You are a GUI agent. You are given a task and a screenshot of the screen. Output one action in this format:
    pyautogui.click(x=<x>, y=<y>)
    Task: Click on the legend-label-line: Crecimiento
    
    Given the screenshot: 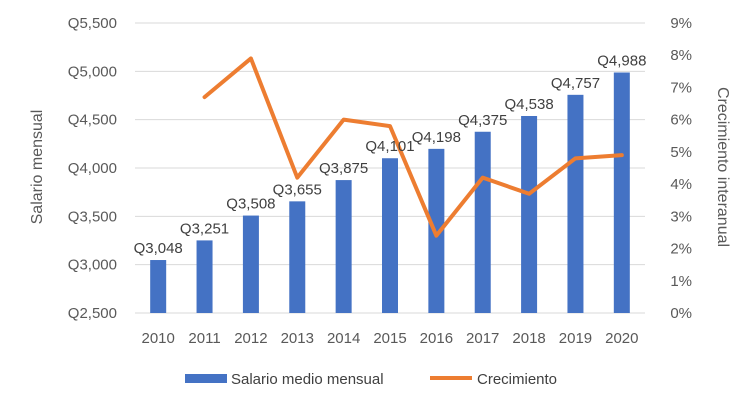 What is the action you would take?
    pyautogui.click(x=517, y=379)
    